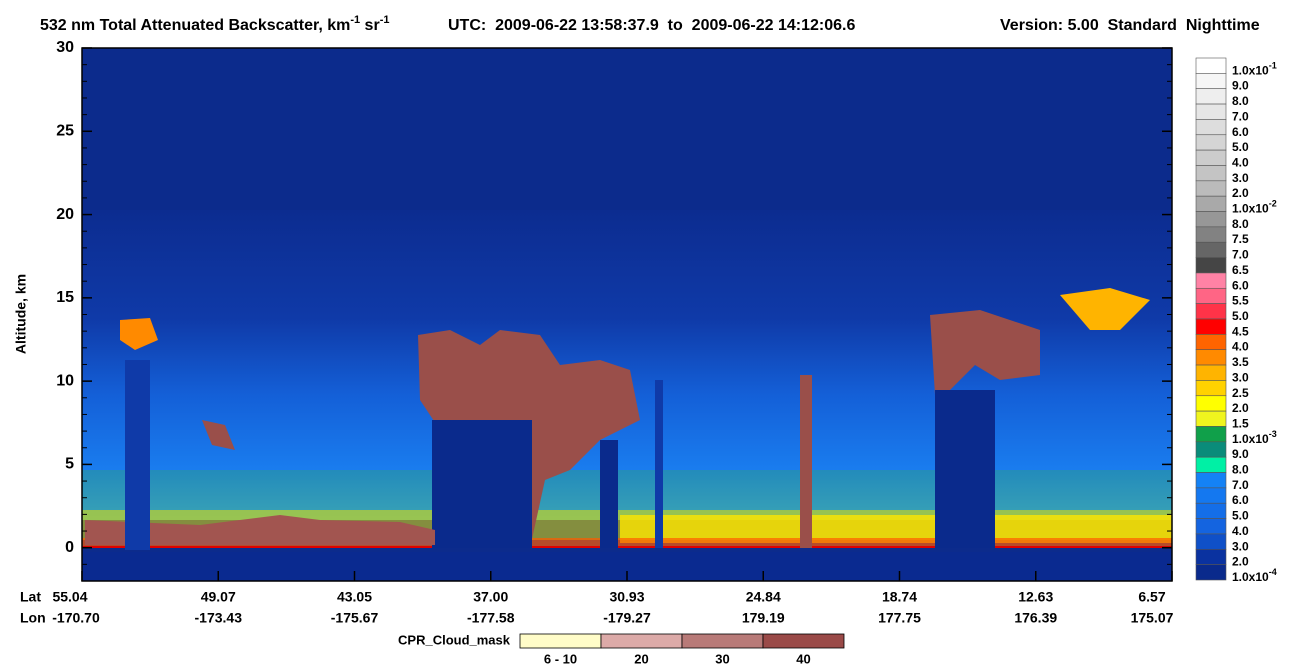 This screenshot has width=1300, height=672. Describe the element at coordinates (1035, 597) in the screenshot. I see `lat-label: 12.63` at that location.